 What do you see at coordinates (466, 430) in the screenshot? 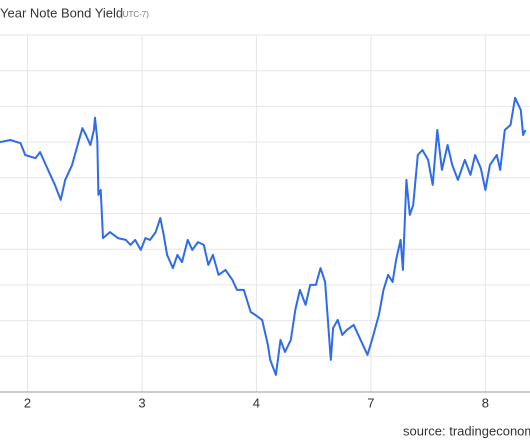
I see `source-note: source: tradingeconom` at bounding box center [466, 430].